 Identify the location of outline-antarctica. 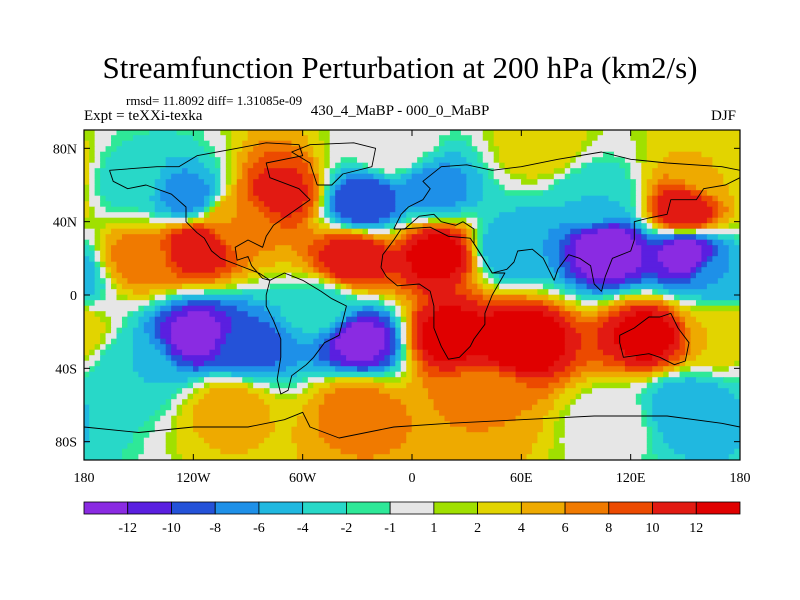
(412, 425).